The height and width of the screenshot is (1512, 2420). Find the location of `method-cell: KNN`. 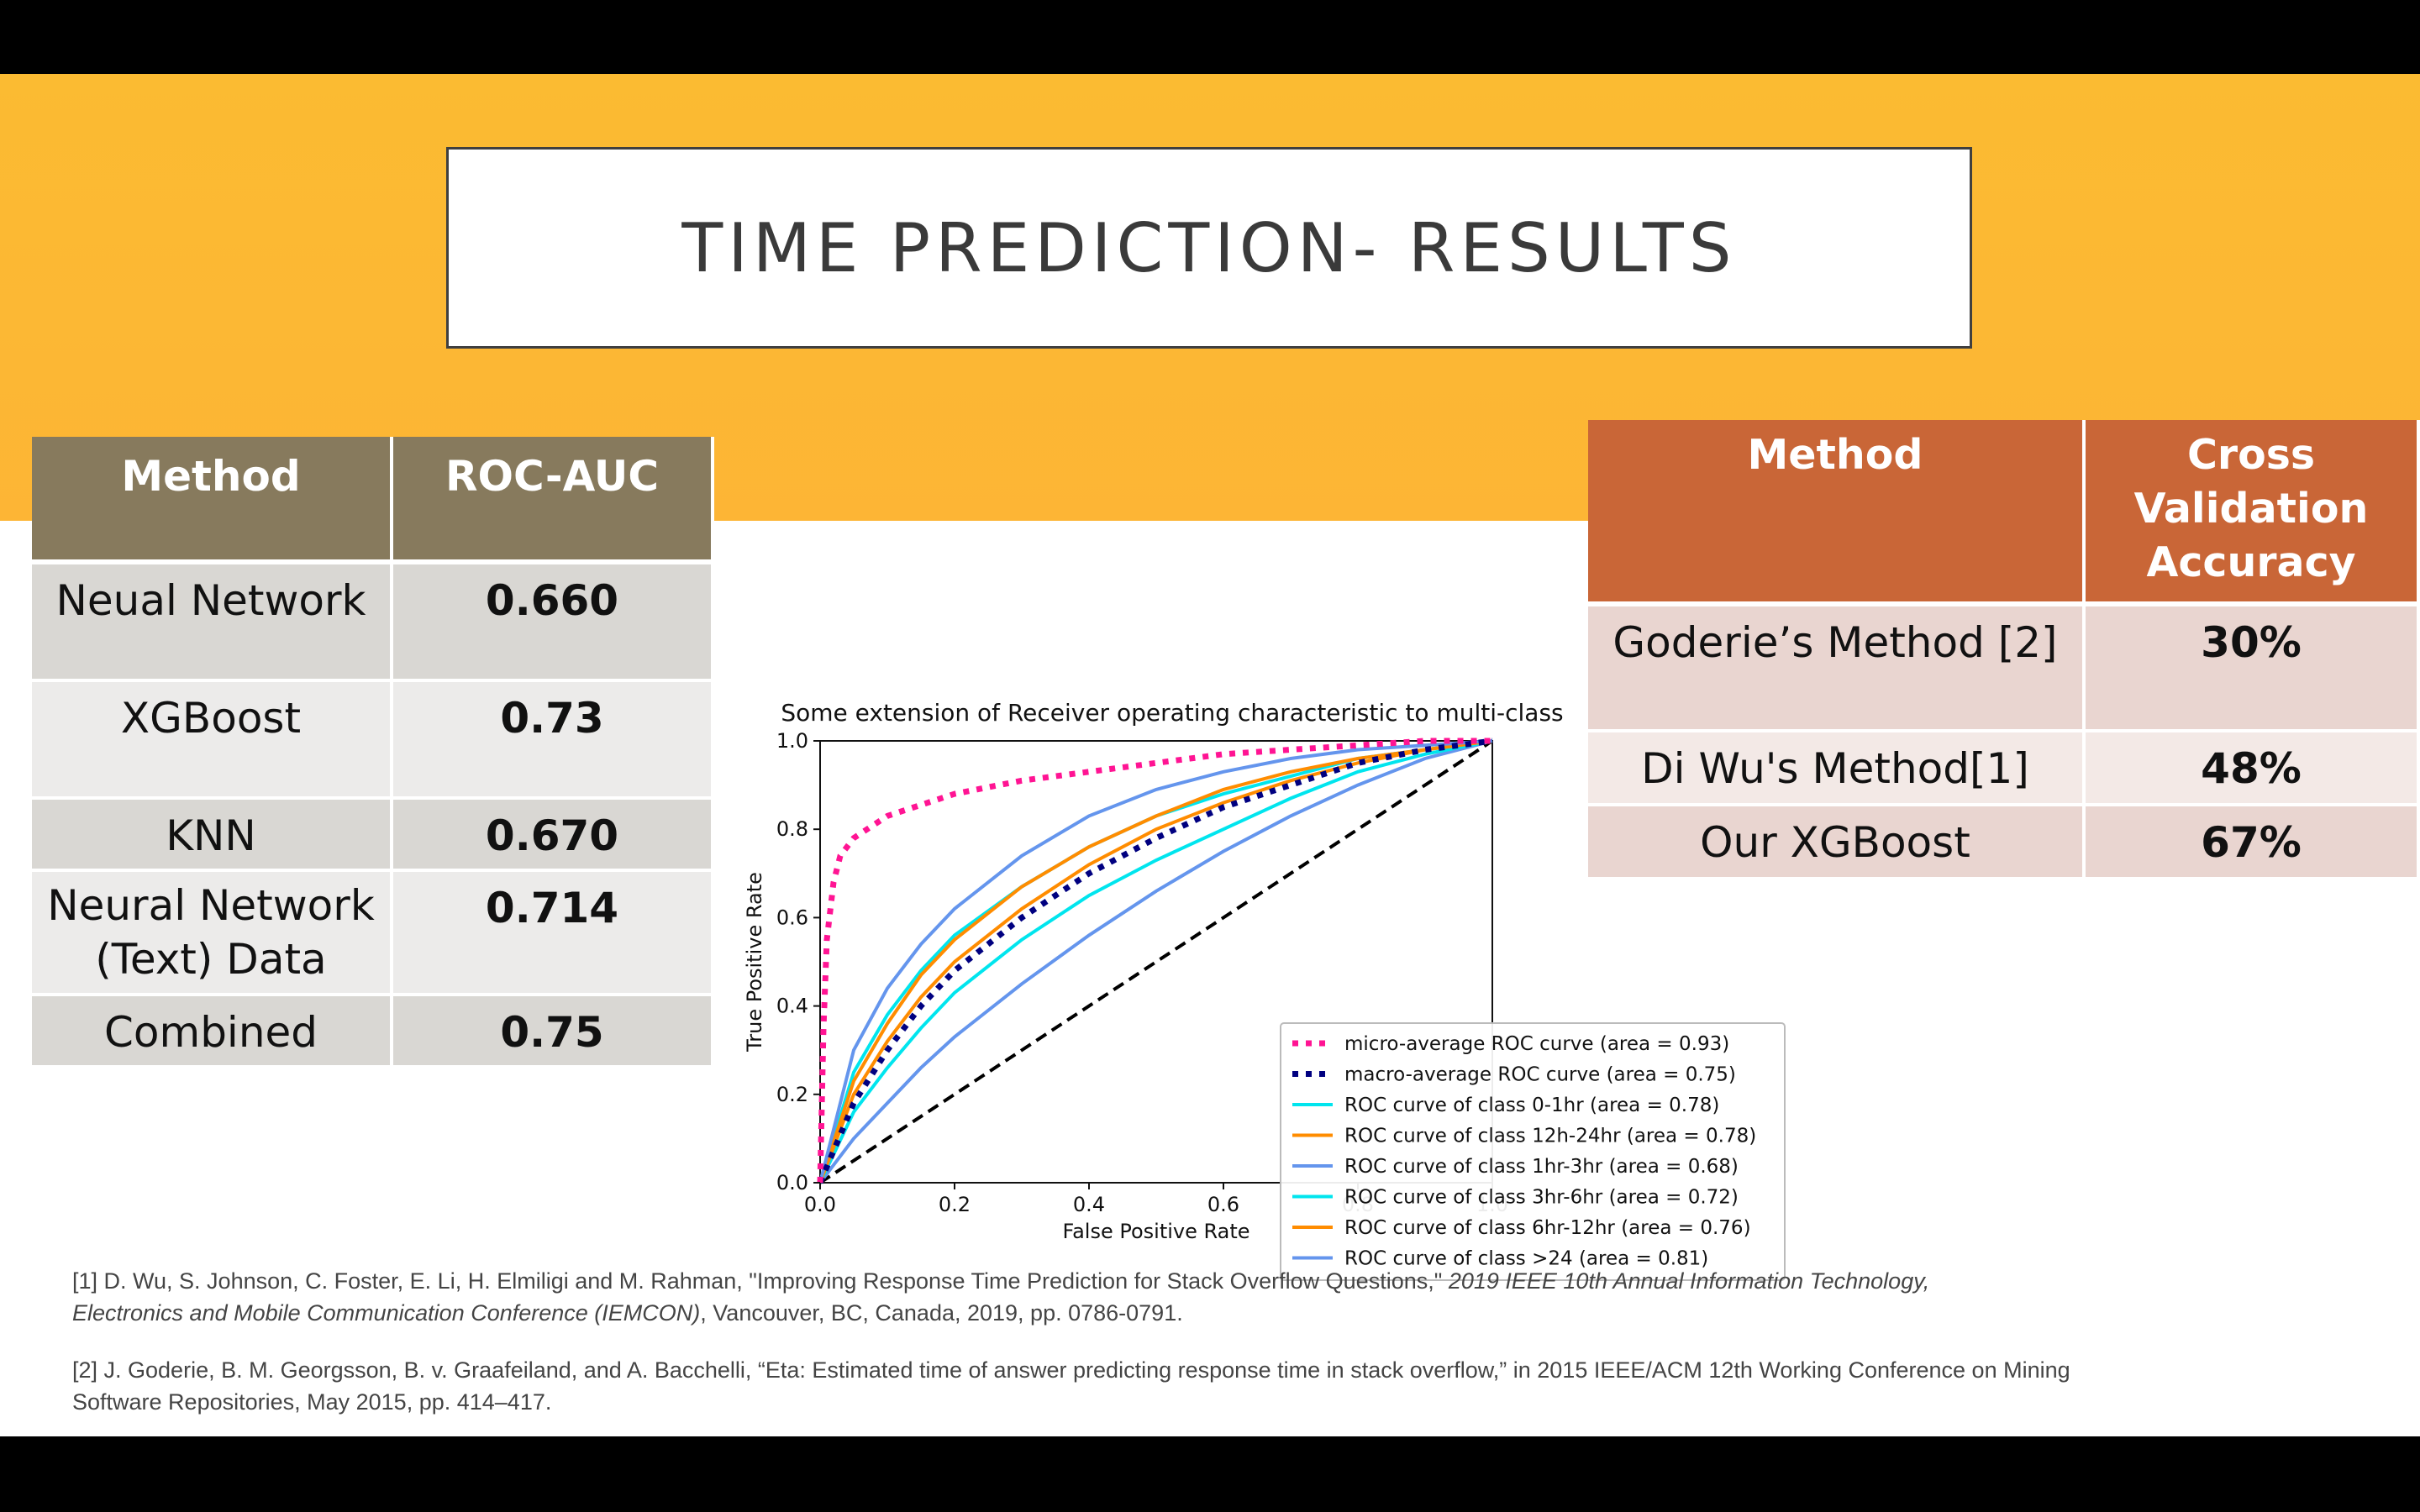

method-cell: KNN is located at coordinates (212, 836).